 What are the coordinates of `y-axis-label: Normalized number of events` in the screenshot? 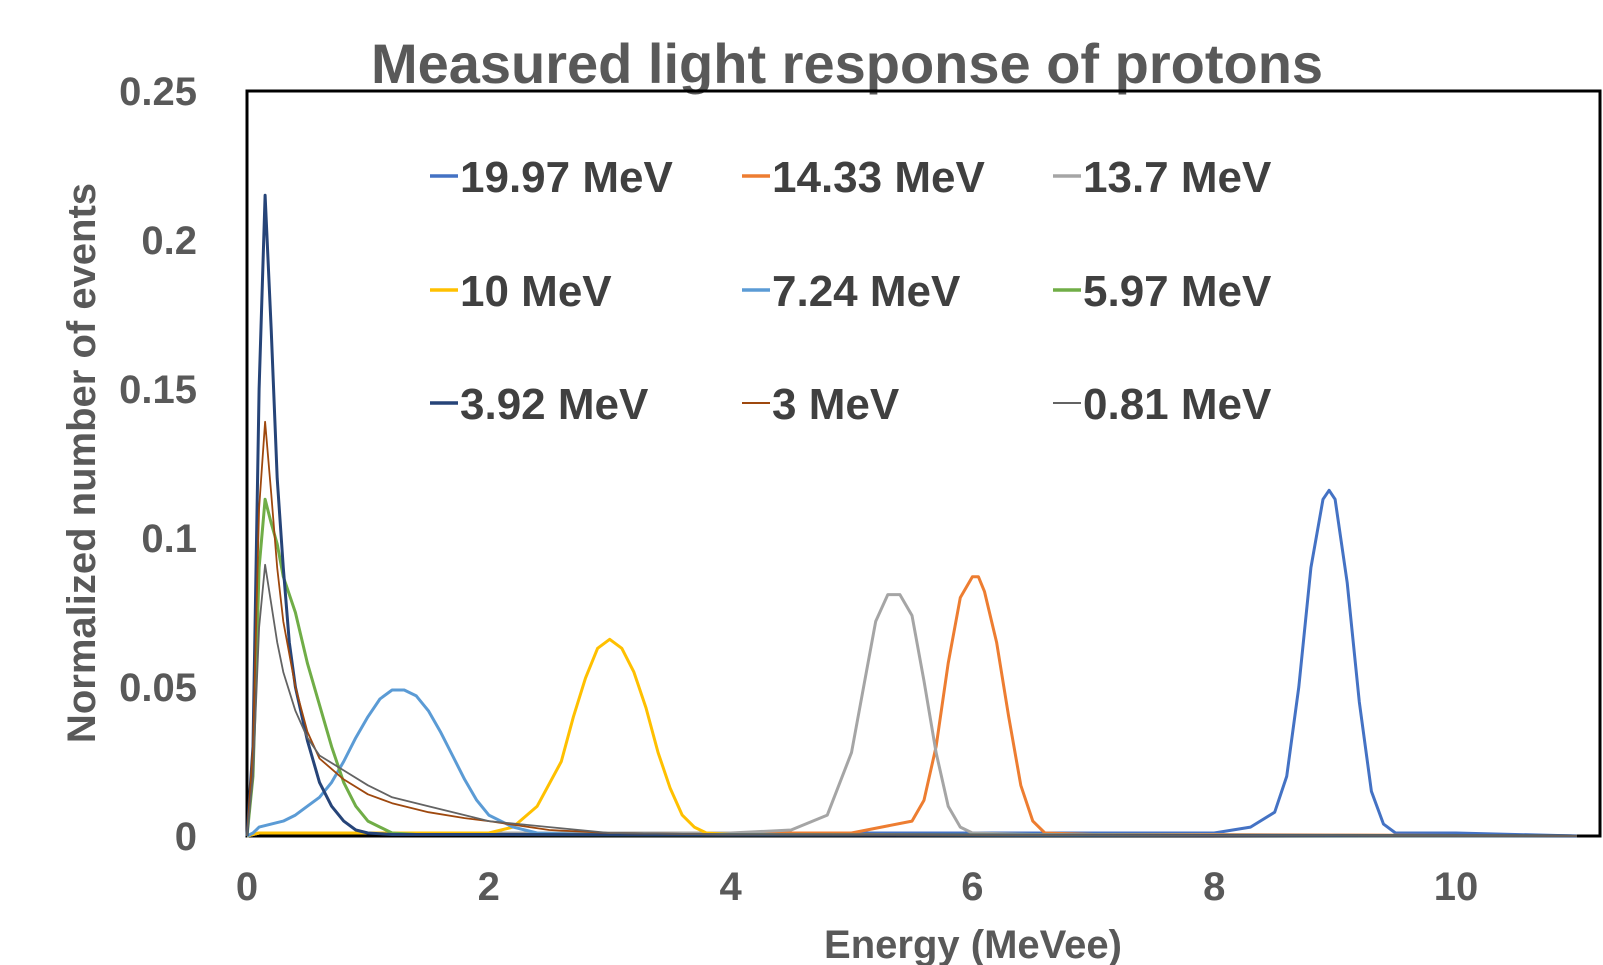 It's located at (82, 463).